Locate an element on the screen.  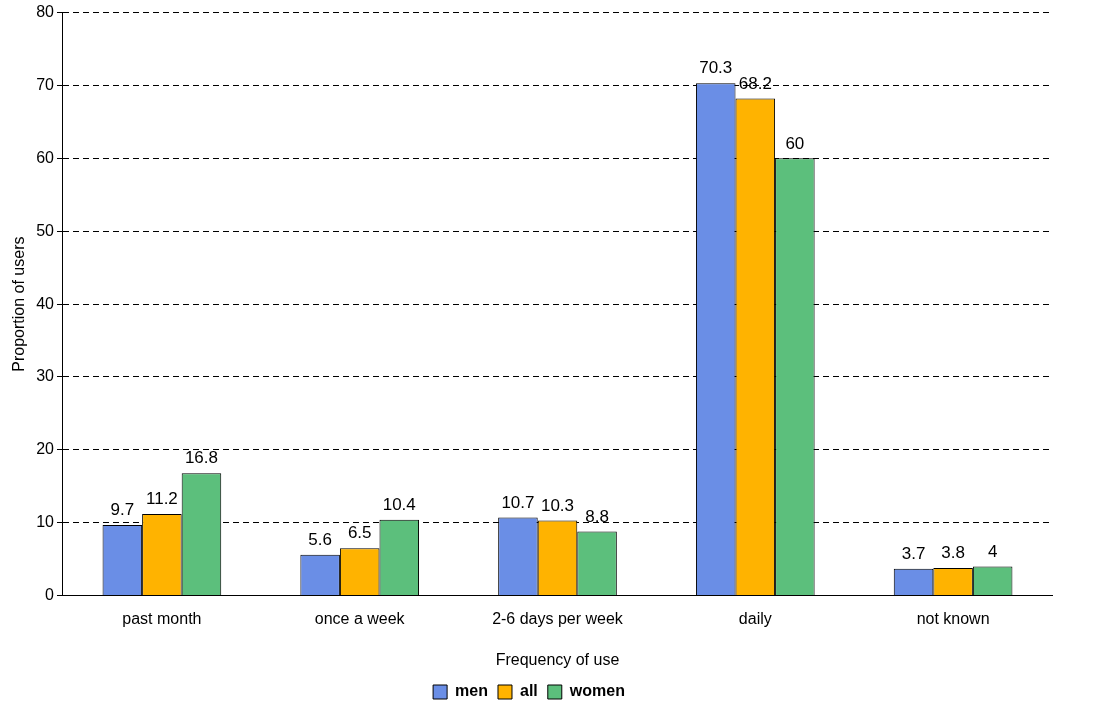
data-label: 4 is located at coordinates (992, 551).